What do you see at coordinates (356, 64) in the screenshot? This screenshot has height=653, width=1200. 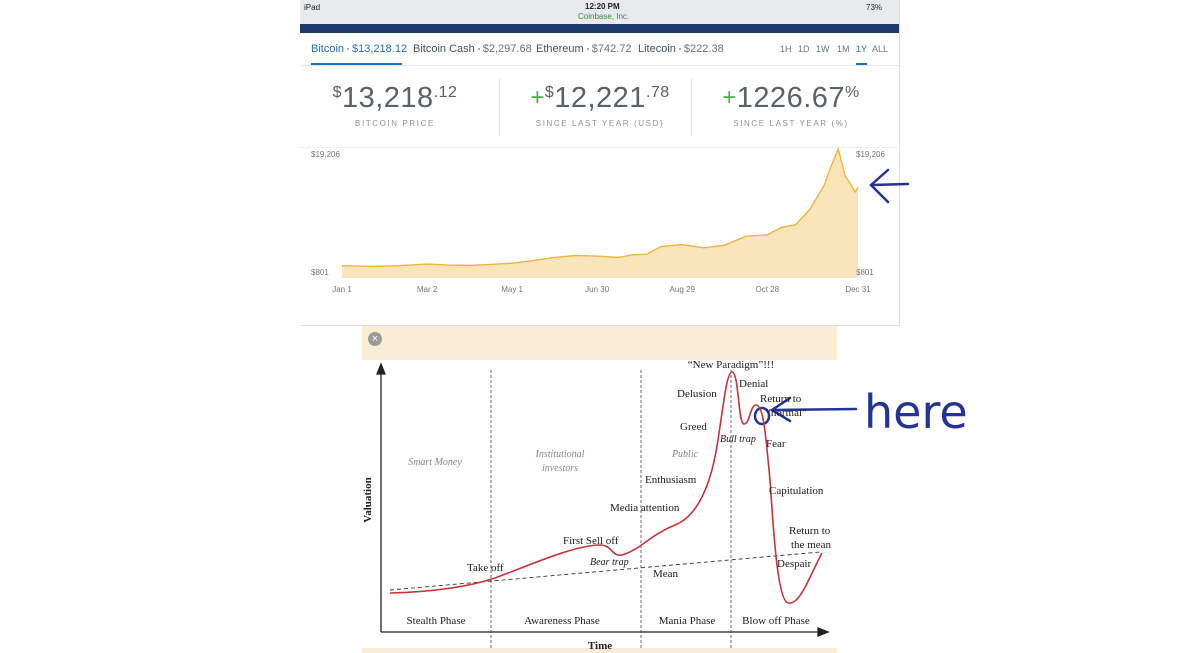 I see `tab-underline` at bounding box center [356, 64].